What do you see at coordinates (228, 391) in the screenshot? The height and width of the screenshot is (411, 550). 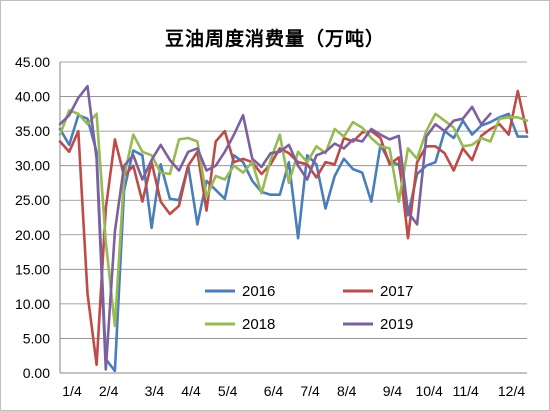 I see `x-tick-label: 5/4` at bounding box center [228, 391].